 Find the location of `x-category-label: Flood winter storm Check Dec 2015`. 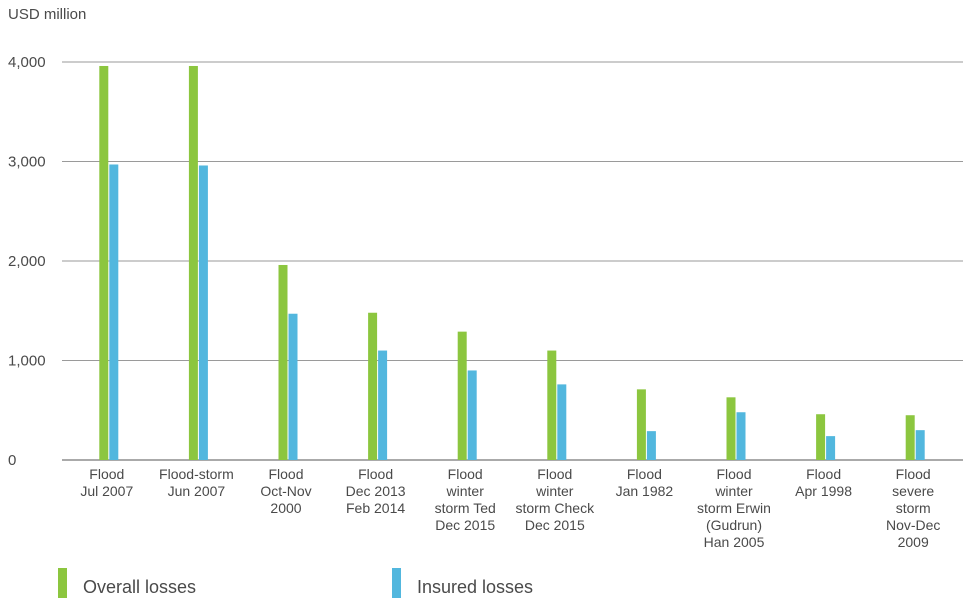

x-category-label: Flood winter storm Check Dec 2015 is located at coordinates (556, 499).